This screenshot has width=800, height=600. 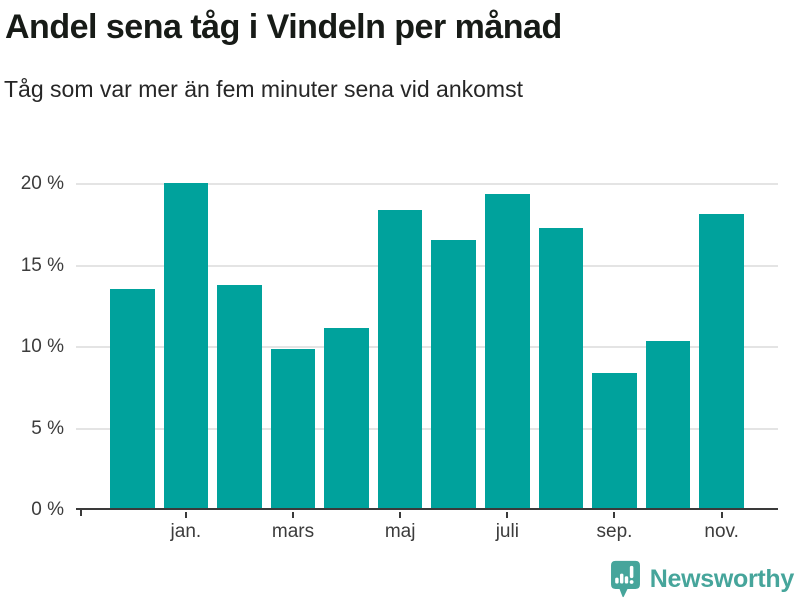 I want to click on newsworthy-wordmark: Newsworthy, so click(x=722, y=578).